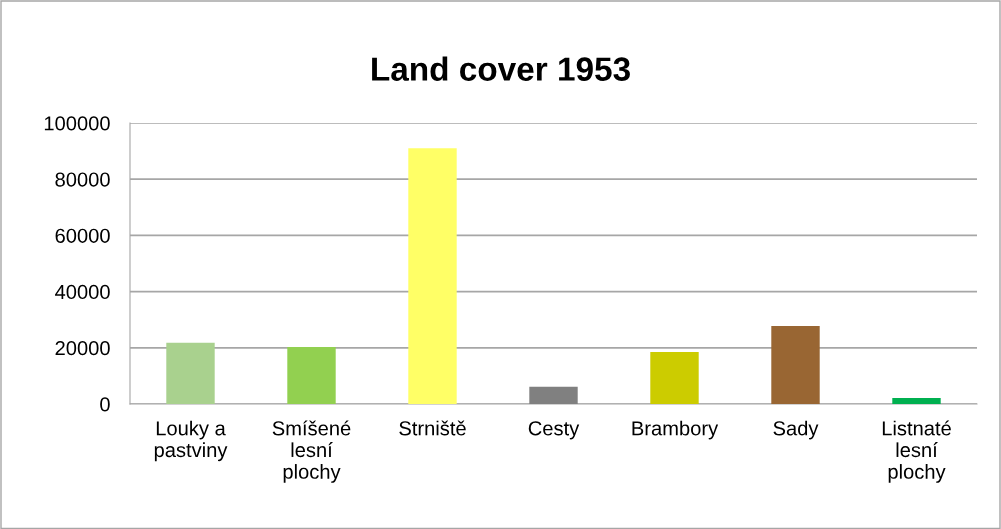 The image size is (1001, 529). Describe the element at coordinates (916, 451) in the screenshot. I see `x-tick-label: Listnaté lesní plochy` at that location.